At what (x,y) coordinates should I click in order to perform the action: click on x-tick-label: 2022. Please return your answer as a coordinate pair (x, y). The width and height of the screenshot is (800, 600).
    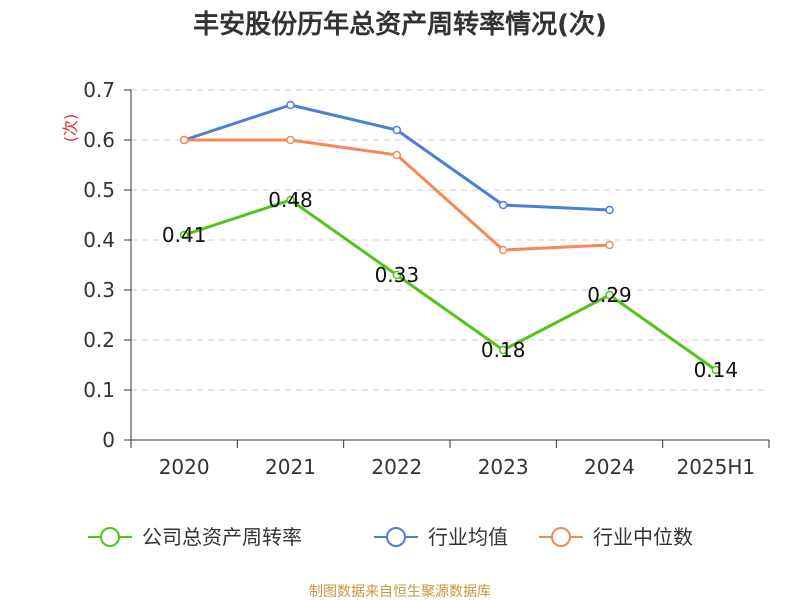
    Looking at the image, I should click on (396, 467).